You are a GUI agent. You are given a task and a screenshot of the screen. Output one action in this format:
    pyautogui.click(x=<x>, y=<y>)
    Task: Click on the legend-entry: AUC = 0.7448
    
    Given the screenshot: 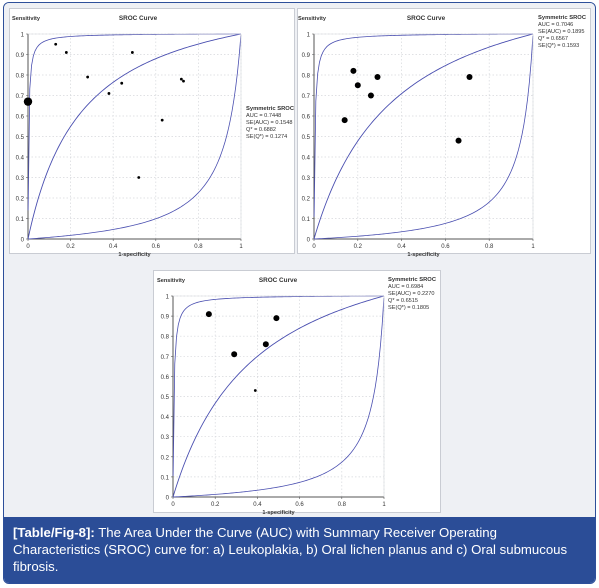 What is the action you would take?
    pyautogui.click(x=263, y=116)
    